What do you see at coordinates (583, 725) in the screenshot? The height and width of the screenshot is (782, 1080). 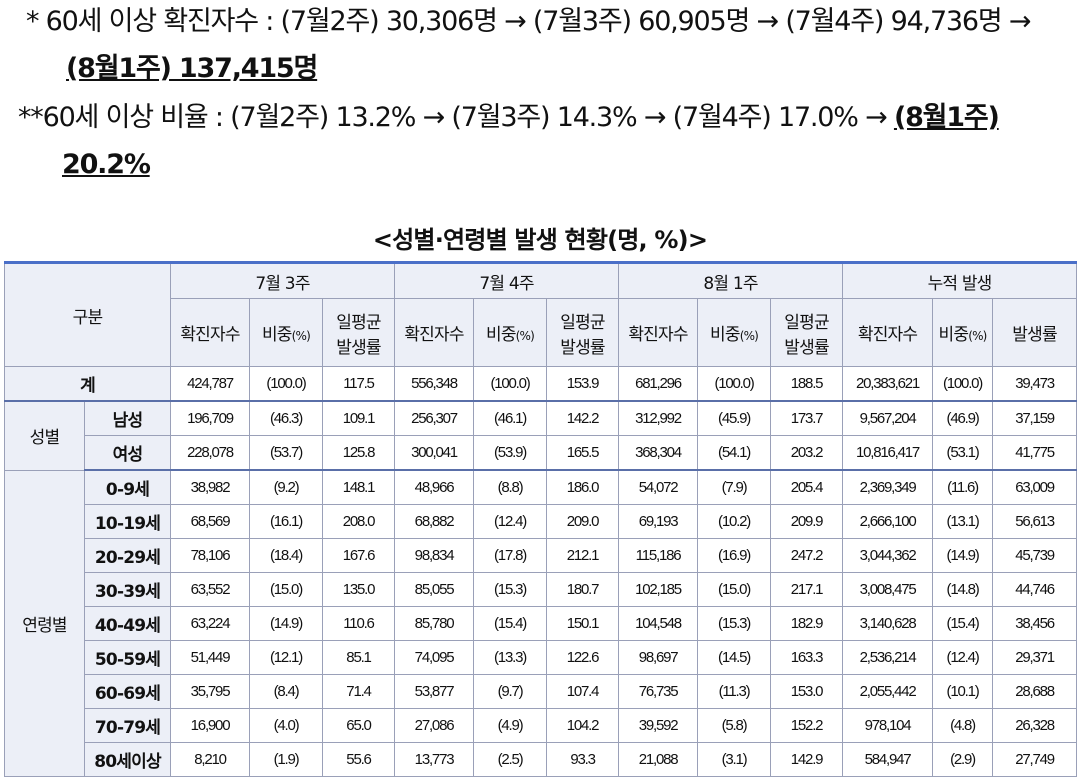 I see `table-cell: 104.2` at bounding box center [583, 725].